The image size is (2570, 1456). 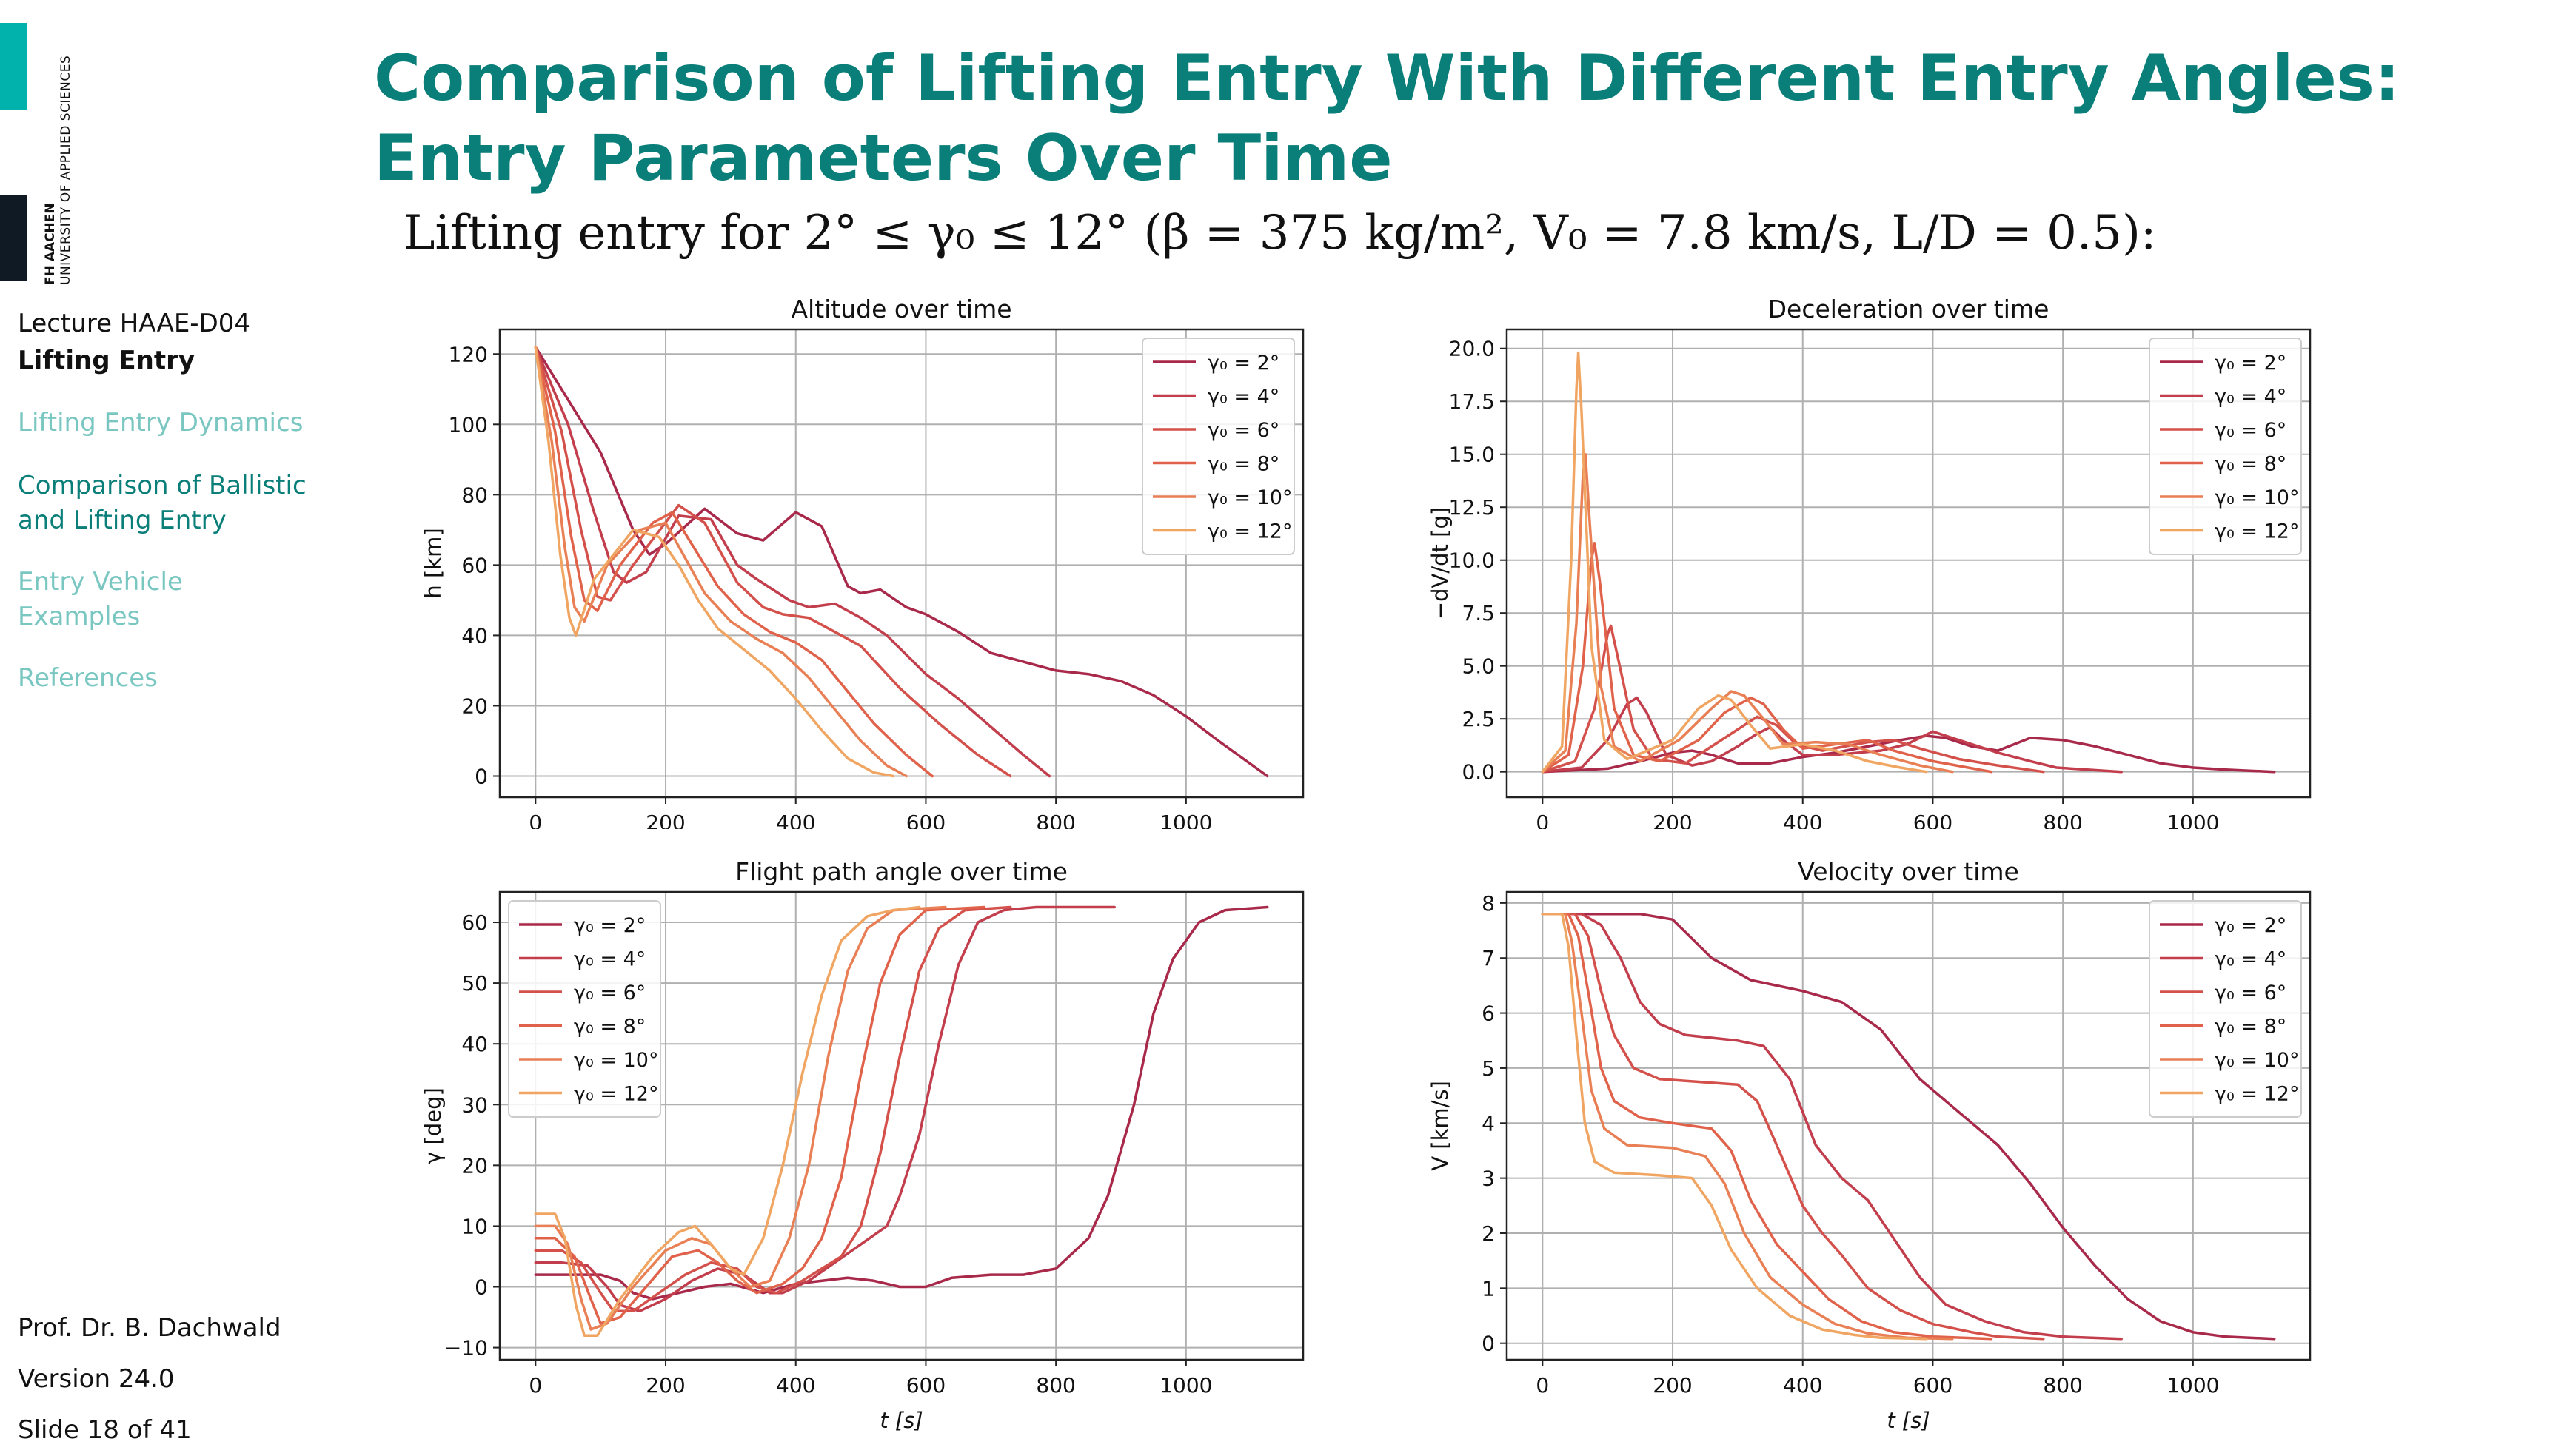 I want to click on y-tick-label: 10.0, so click(x=1472, y=560).